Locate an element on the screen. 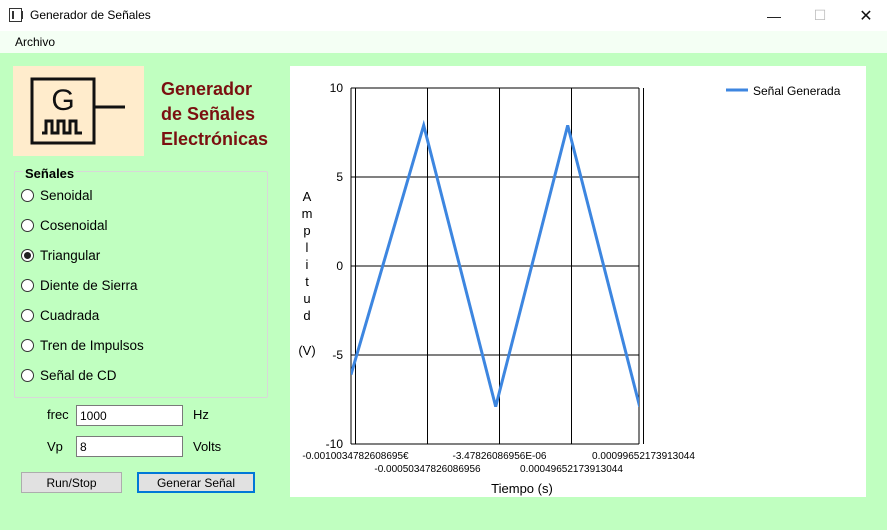 This screenshot has height=530, width=887. radio-cosenoidal: Cosenoidal is located at coordinates (64, 225).